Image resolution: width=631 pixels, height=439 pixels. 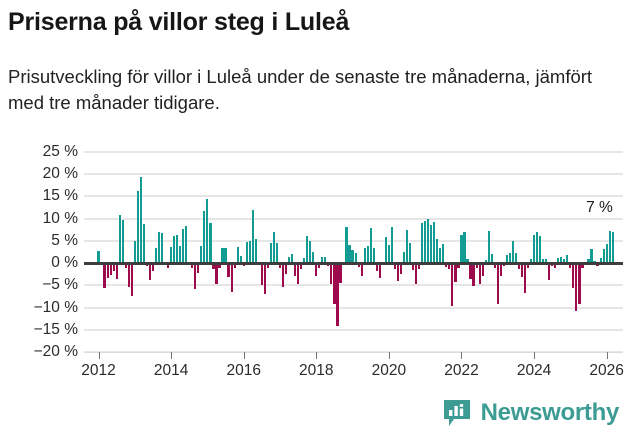 I want to click on footer: Newsworthy, so click(x=315, y=417).